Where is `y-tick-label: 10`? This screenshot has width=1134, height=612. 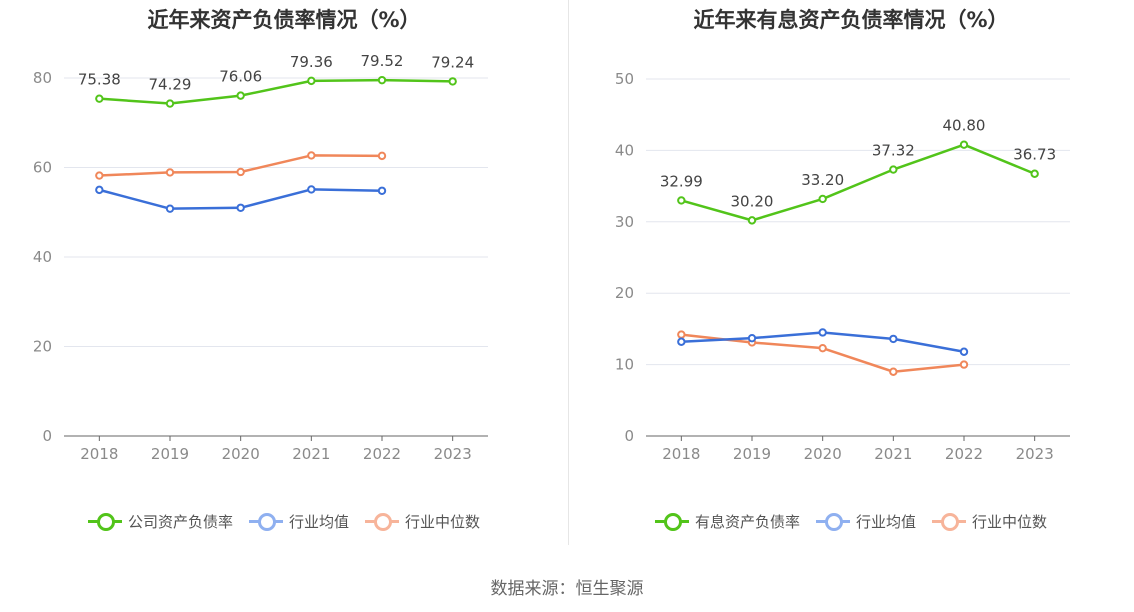
y-tick-label: 10 is located at coordinates (624, 365).